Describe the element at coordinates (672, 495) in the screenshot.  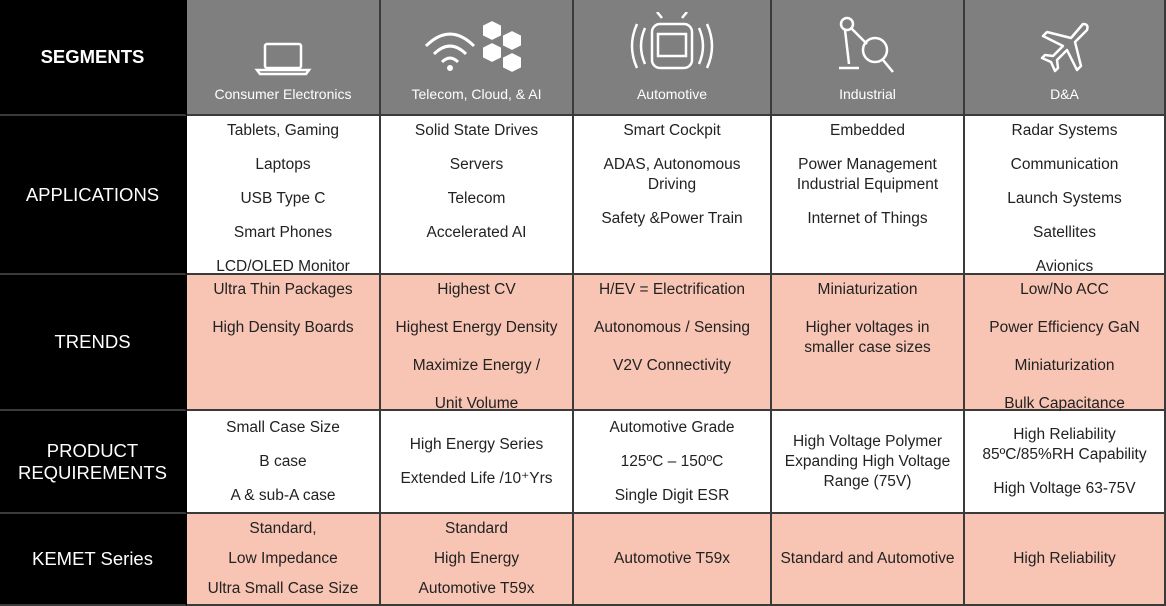
I see `cell-text: Single Digit ESR` at that location.